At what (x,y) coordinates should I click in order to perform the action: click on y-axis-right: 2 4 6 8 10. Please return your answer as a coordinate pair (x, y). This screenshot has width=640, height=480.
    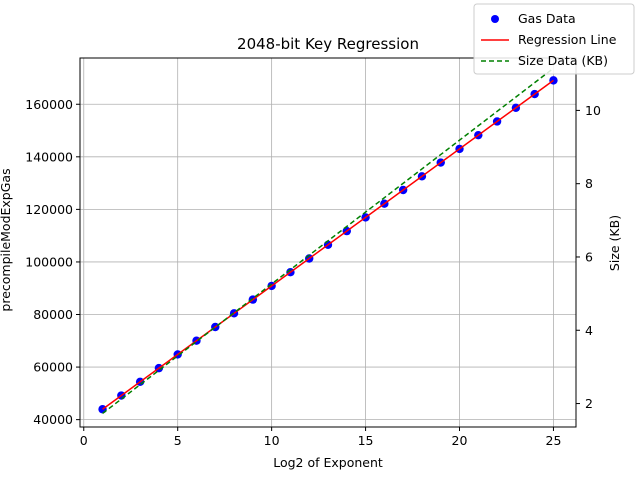
    Looking at the image, I should click on (588, 257).